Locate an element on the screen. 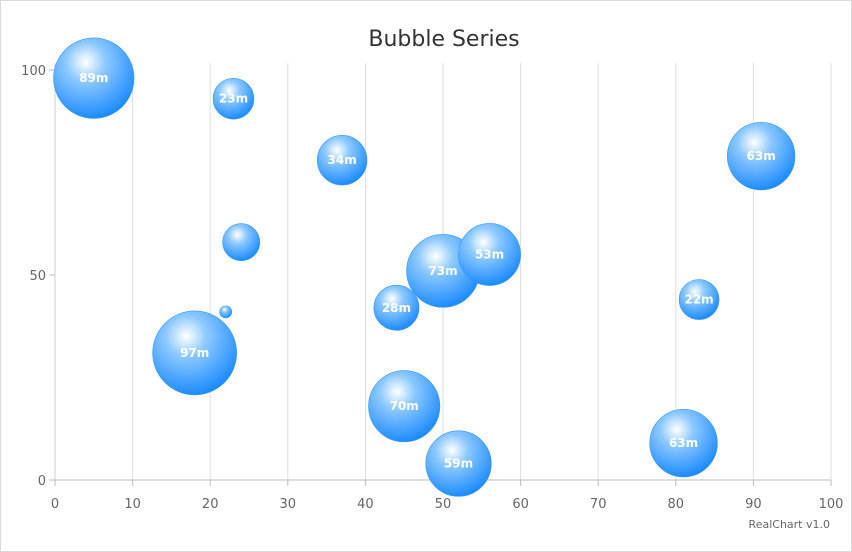  x-tick-label: 0 is located at coordinates (55, 504).